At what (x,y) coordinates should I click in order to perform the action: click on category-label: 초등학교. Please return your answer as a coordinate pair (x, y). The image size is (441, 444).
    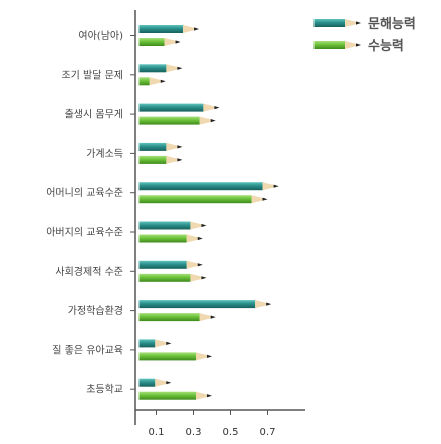
    Looking at the image, I should click on (104, 390).